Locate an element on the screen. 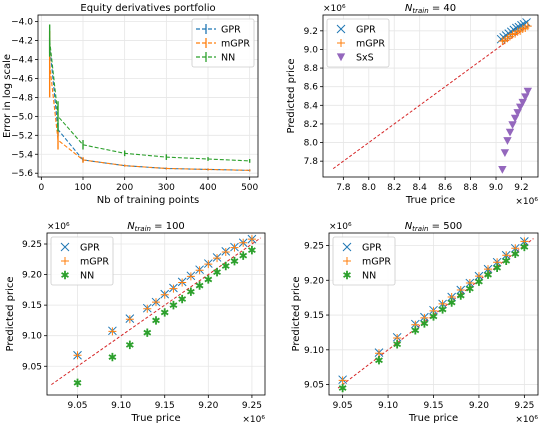 This screenshot has height=427, width=550. x-tick-label: 8.4 is located at coordinates (420, 188).